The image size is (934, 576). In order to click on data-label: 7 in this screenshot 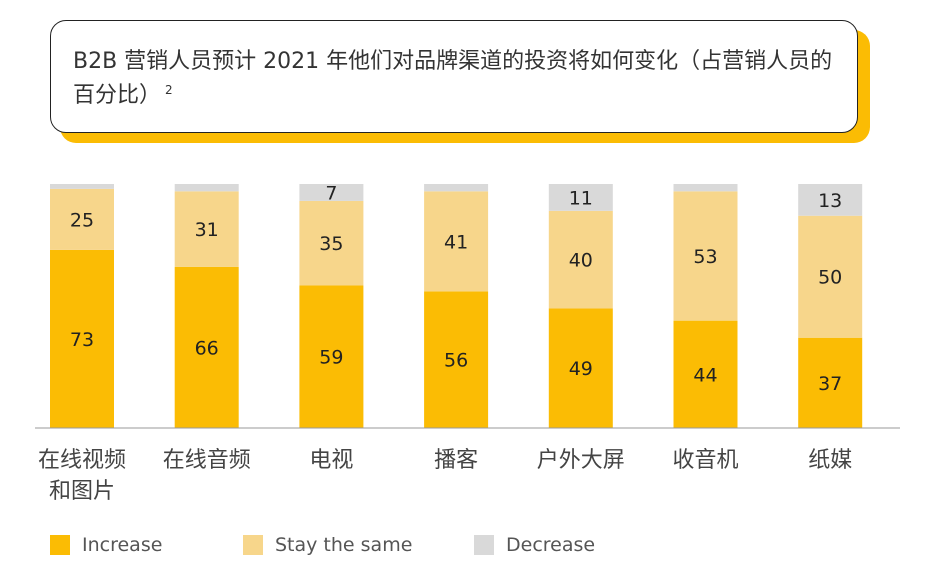, I will do `click(331, 193)`.